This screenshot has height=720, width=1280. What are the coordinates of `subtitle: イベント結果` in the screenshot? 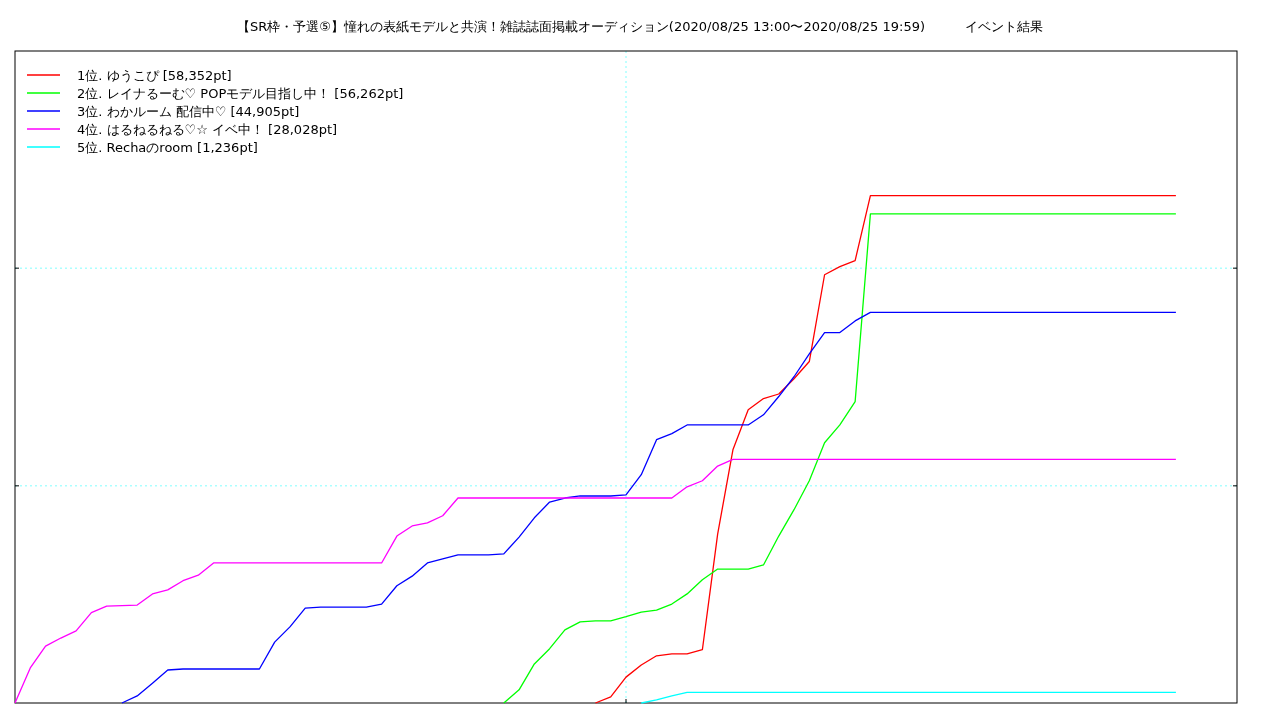 It's located at (1004, 26).